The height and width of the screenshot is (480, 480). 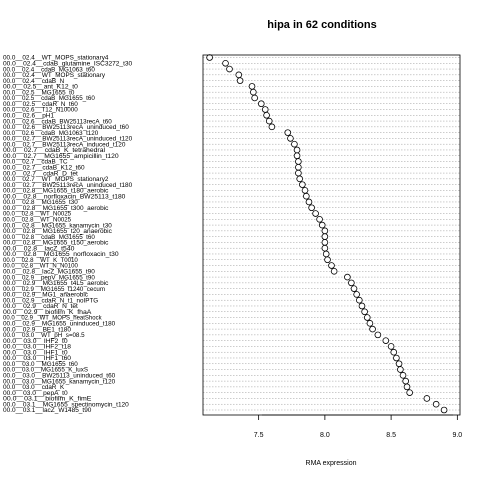 What do you see at coordinates (325, 435) in the screenshot?
I see `x-tick-label: 8.0` at bounding box center [325, 435].